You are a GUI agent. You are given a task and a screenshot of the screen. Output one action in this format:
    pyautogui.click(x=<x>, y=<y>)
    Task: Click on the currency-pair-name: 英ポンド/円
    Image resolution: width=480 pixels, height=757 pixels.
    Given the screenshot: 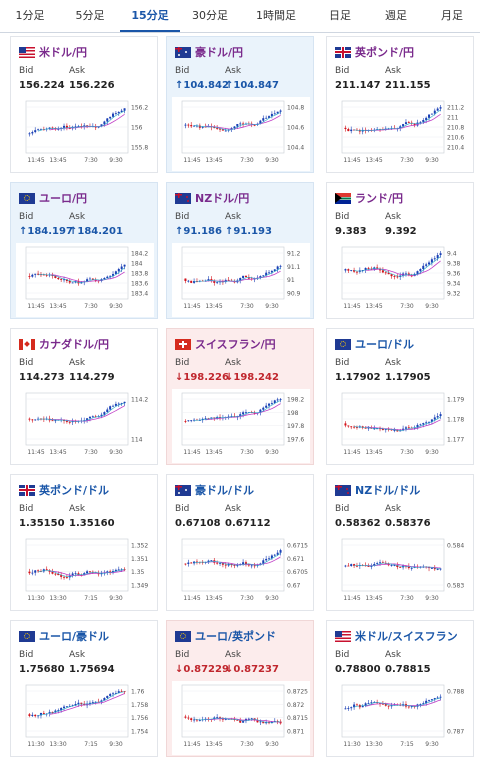 What is the action you would take?
    pyautogui.click(x=385, y=52)
    